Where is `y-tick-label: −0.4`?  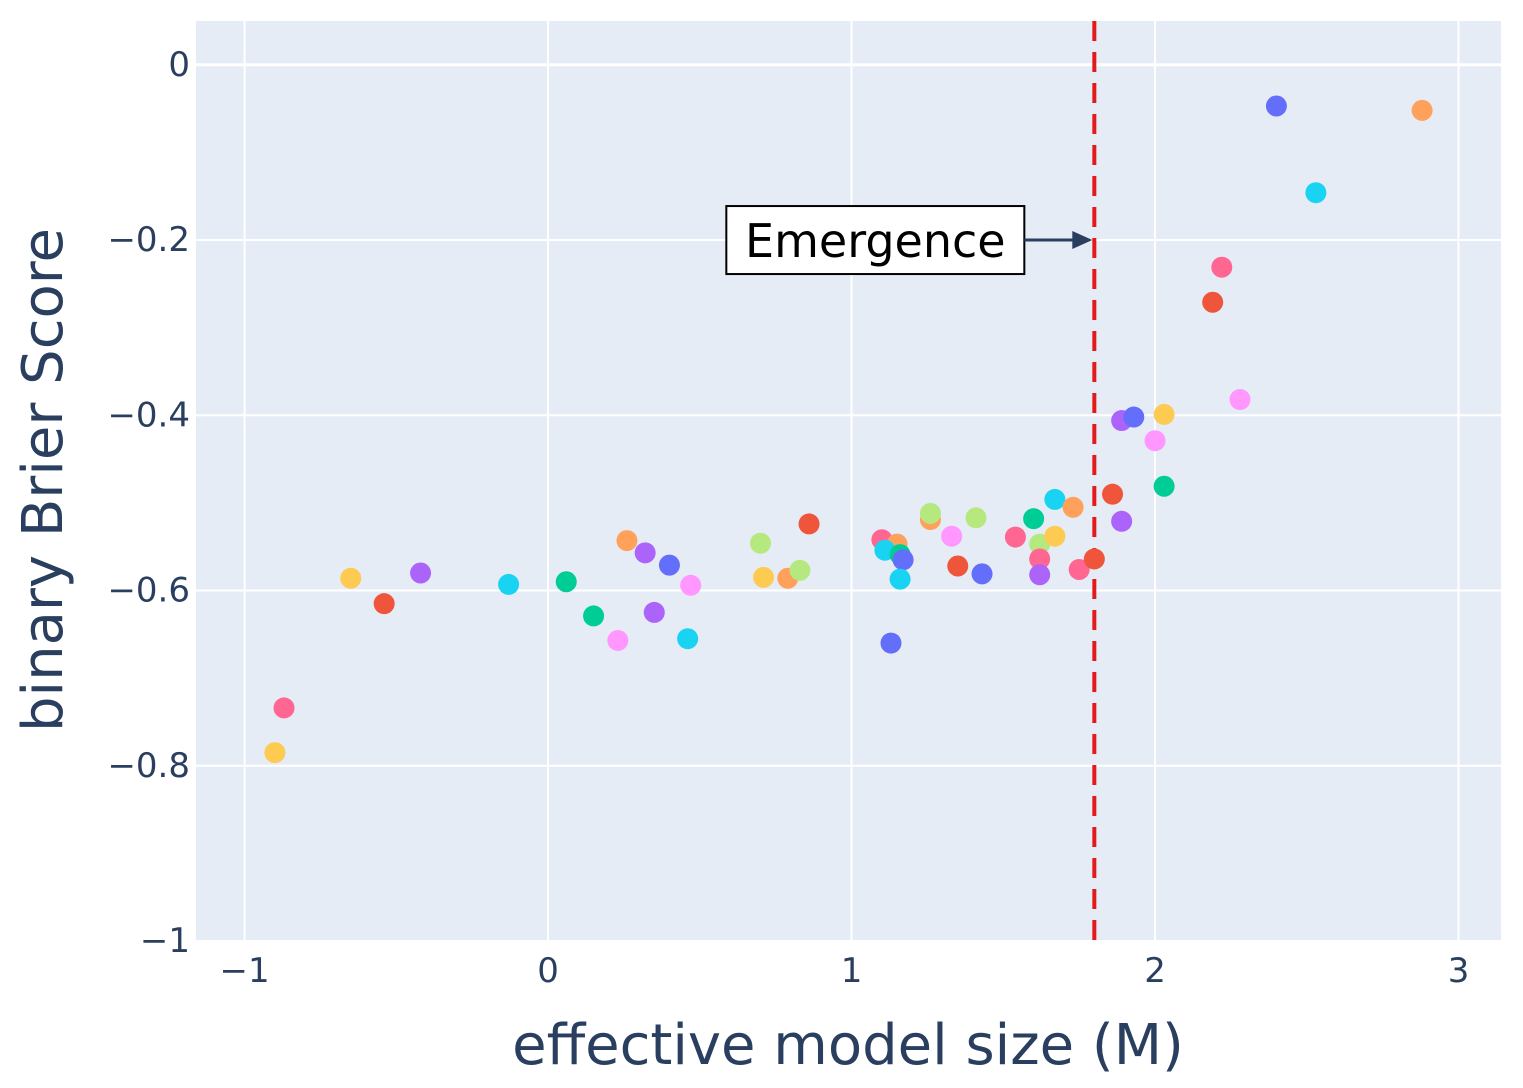
y-tick-label: −0.4 is located at coordinates (148, 415).